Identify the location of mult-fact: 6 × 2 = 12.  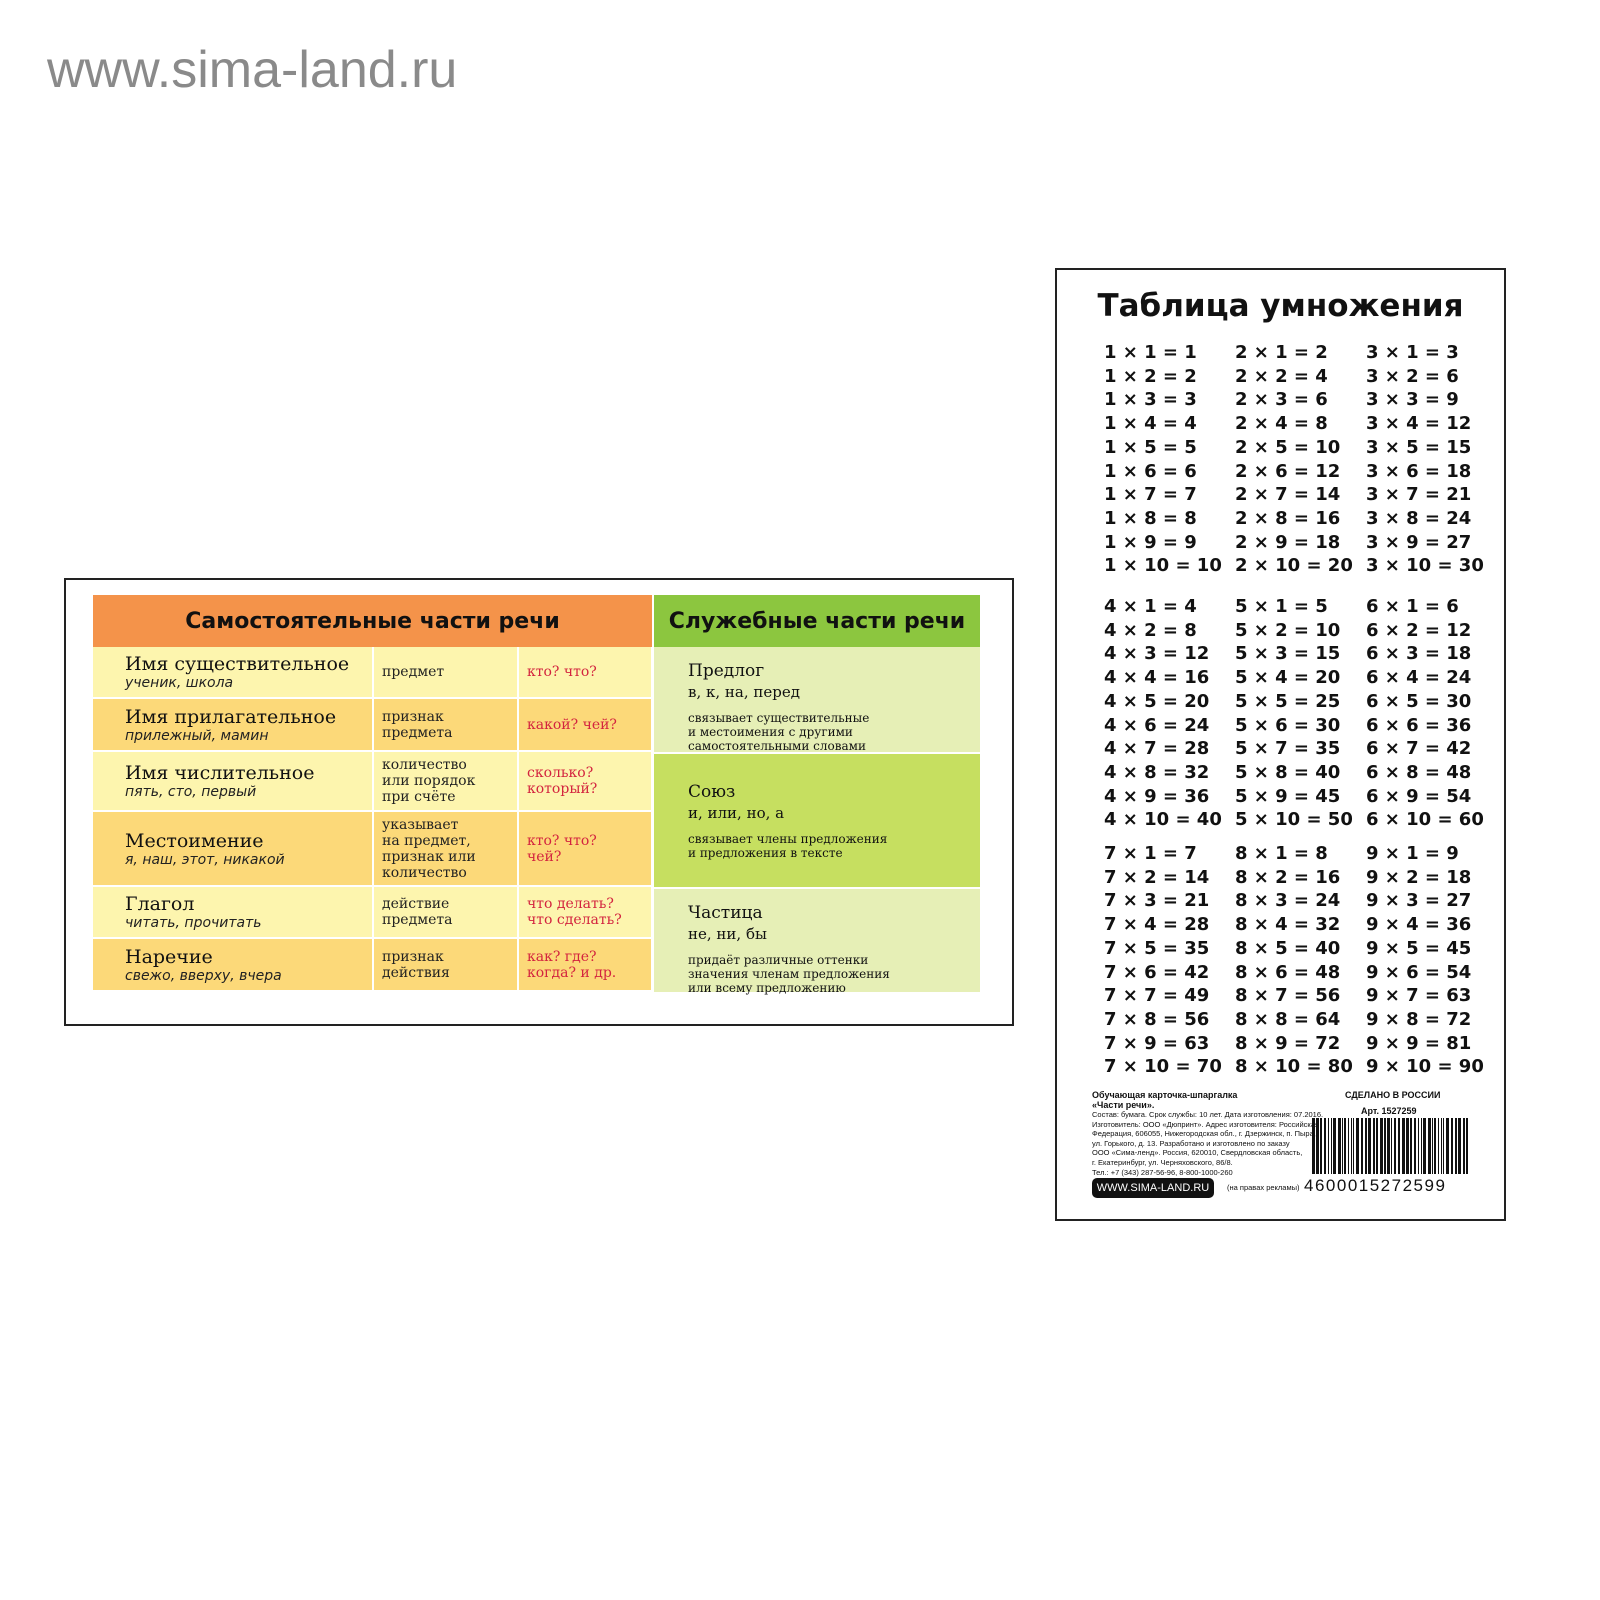
(1419, 630).